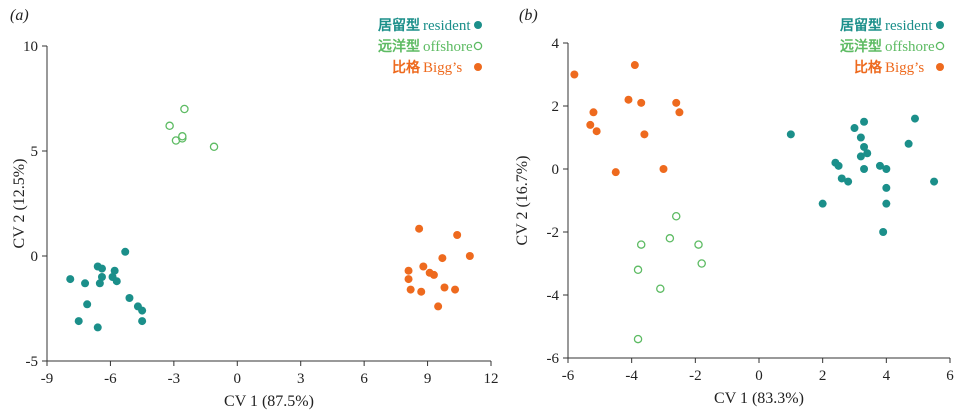 The image size is (960, 412). What do you see at coordinates (553, 296) in the screenshot?
I see `y-tick-label: -4` at bounding box center [553, 296].